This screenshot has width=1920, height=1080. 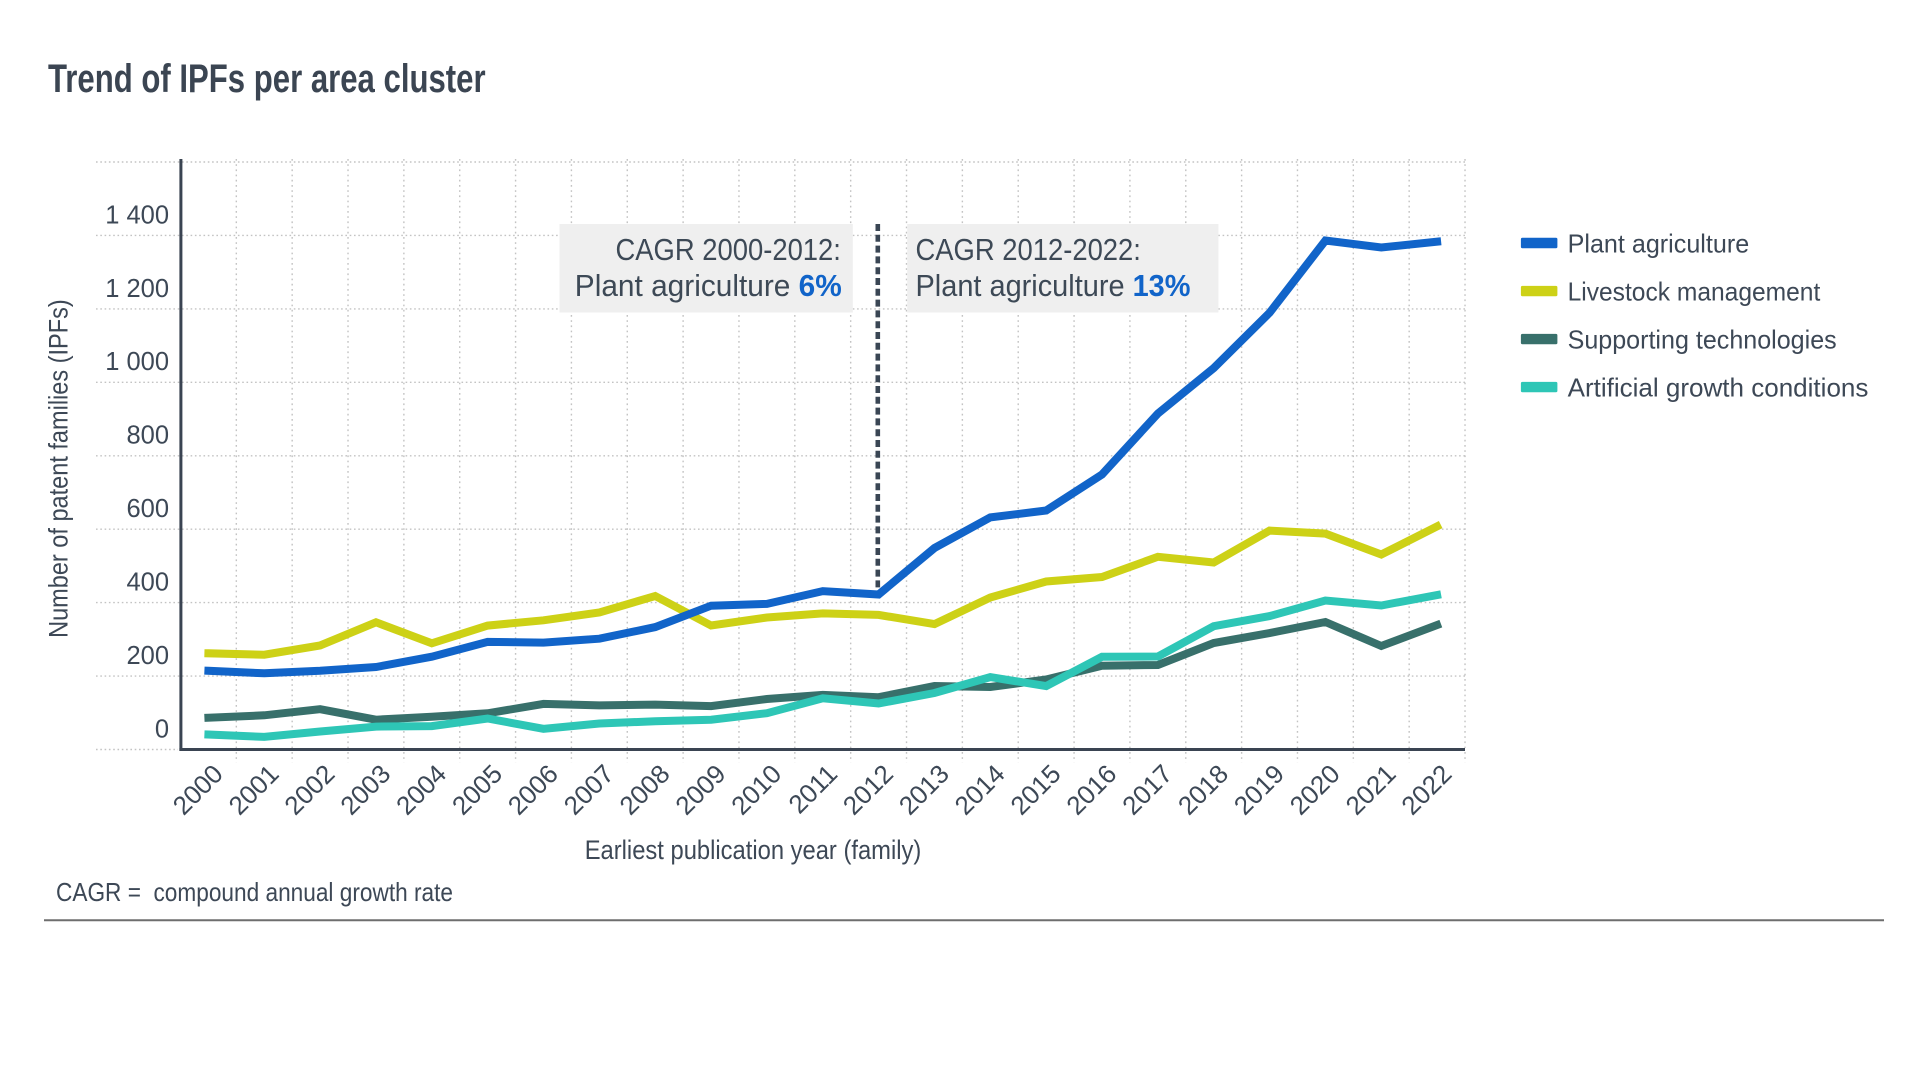 What do you see at coordinates (980, 790) in the screenshot?
I see `svg-text: 2014` at bounding box center [980, 790].